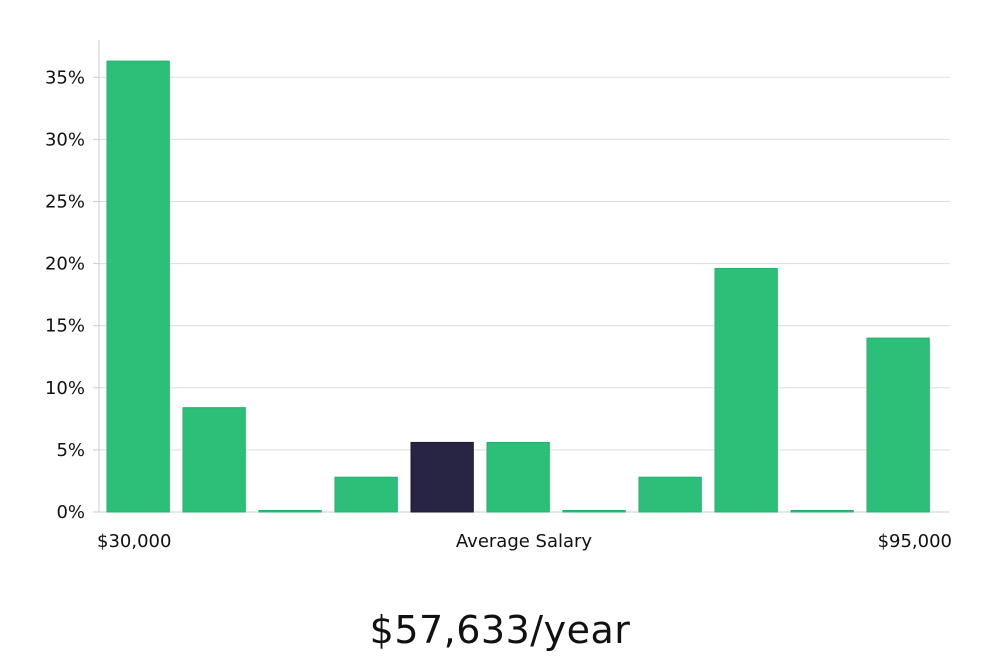 The height and width of the screenshot is (660, 1000). I want to click on y-tick-label: 0%, so click(70, 512).